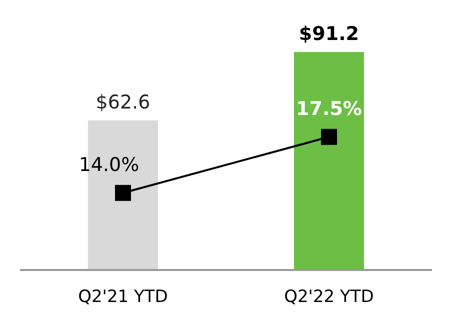 Image resolution: width=452 pixels, height=332 pixels. I want to click on data-label: $62.6, so click(123, 102).